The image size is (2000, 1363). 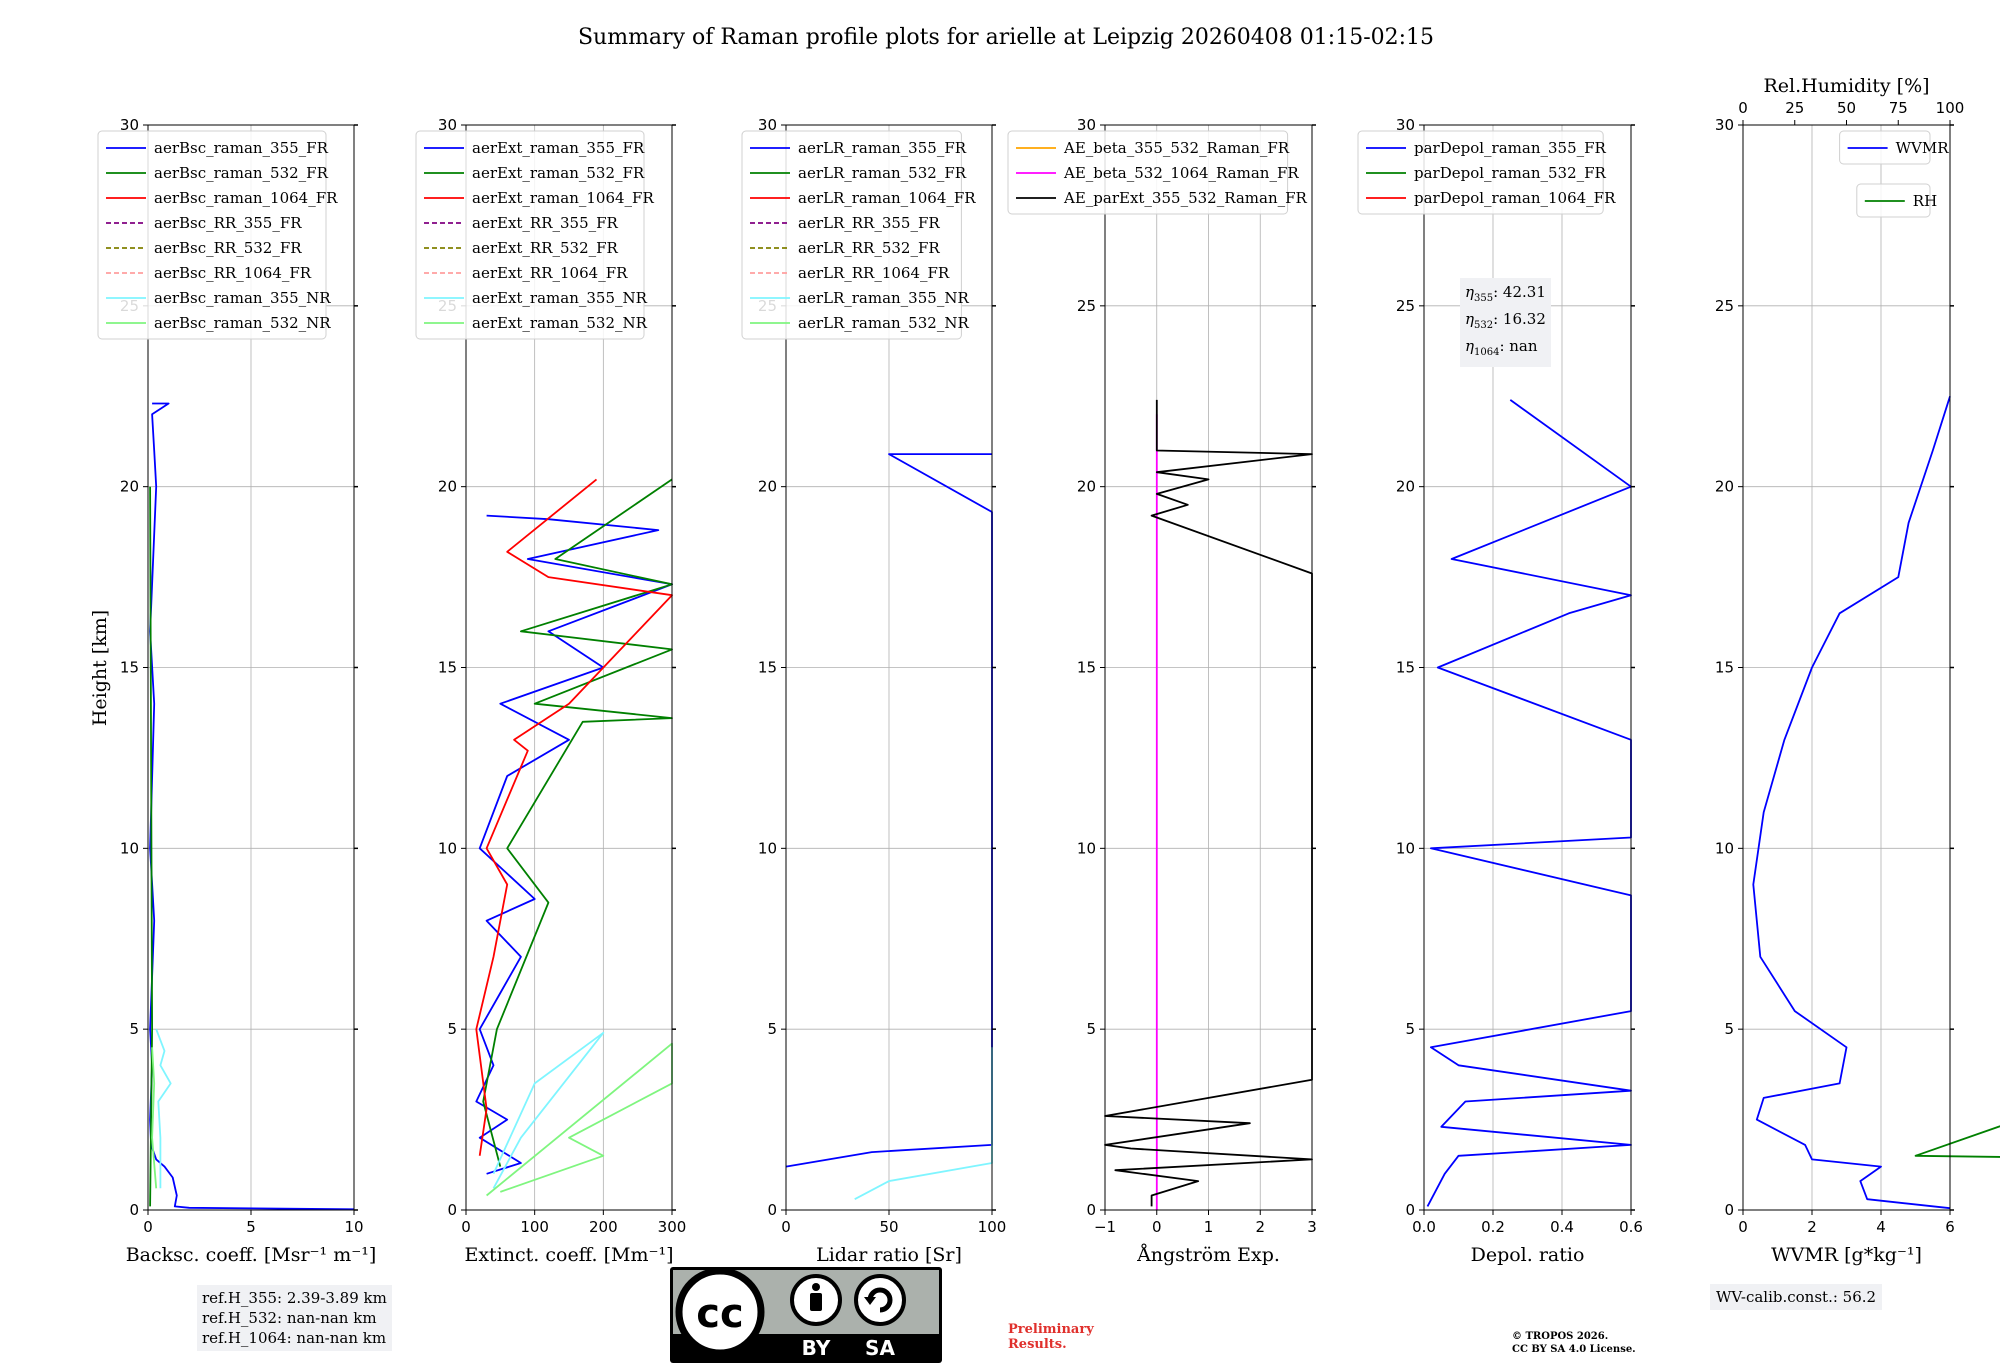 What do you see at coordinates (1528, 1255) in the screenshot?
I see `x-axis-label: Depol. ratio` at bounding box center [1528, 1255].